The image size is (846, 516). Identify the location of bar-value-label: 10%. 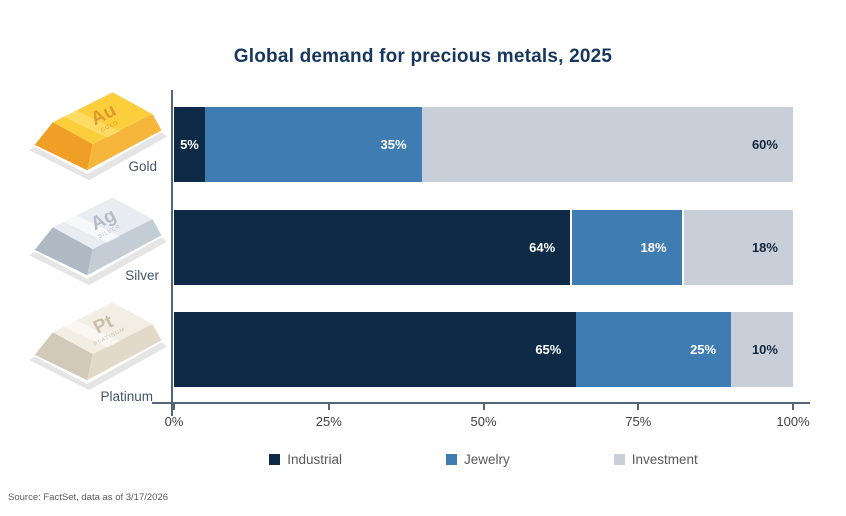
(764, 349).